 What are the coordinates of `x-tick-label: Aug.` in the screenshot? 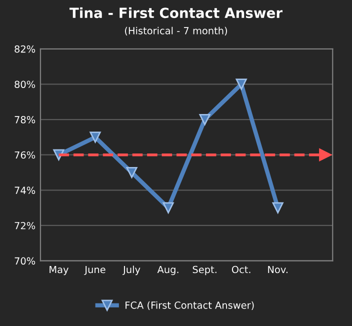 It's located at (167, 271).